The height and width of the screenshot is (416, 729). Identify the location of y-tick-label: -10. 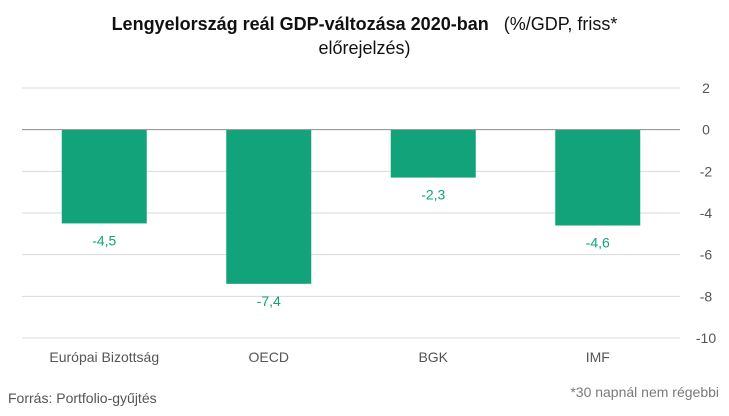
(706, 338).